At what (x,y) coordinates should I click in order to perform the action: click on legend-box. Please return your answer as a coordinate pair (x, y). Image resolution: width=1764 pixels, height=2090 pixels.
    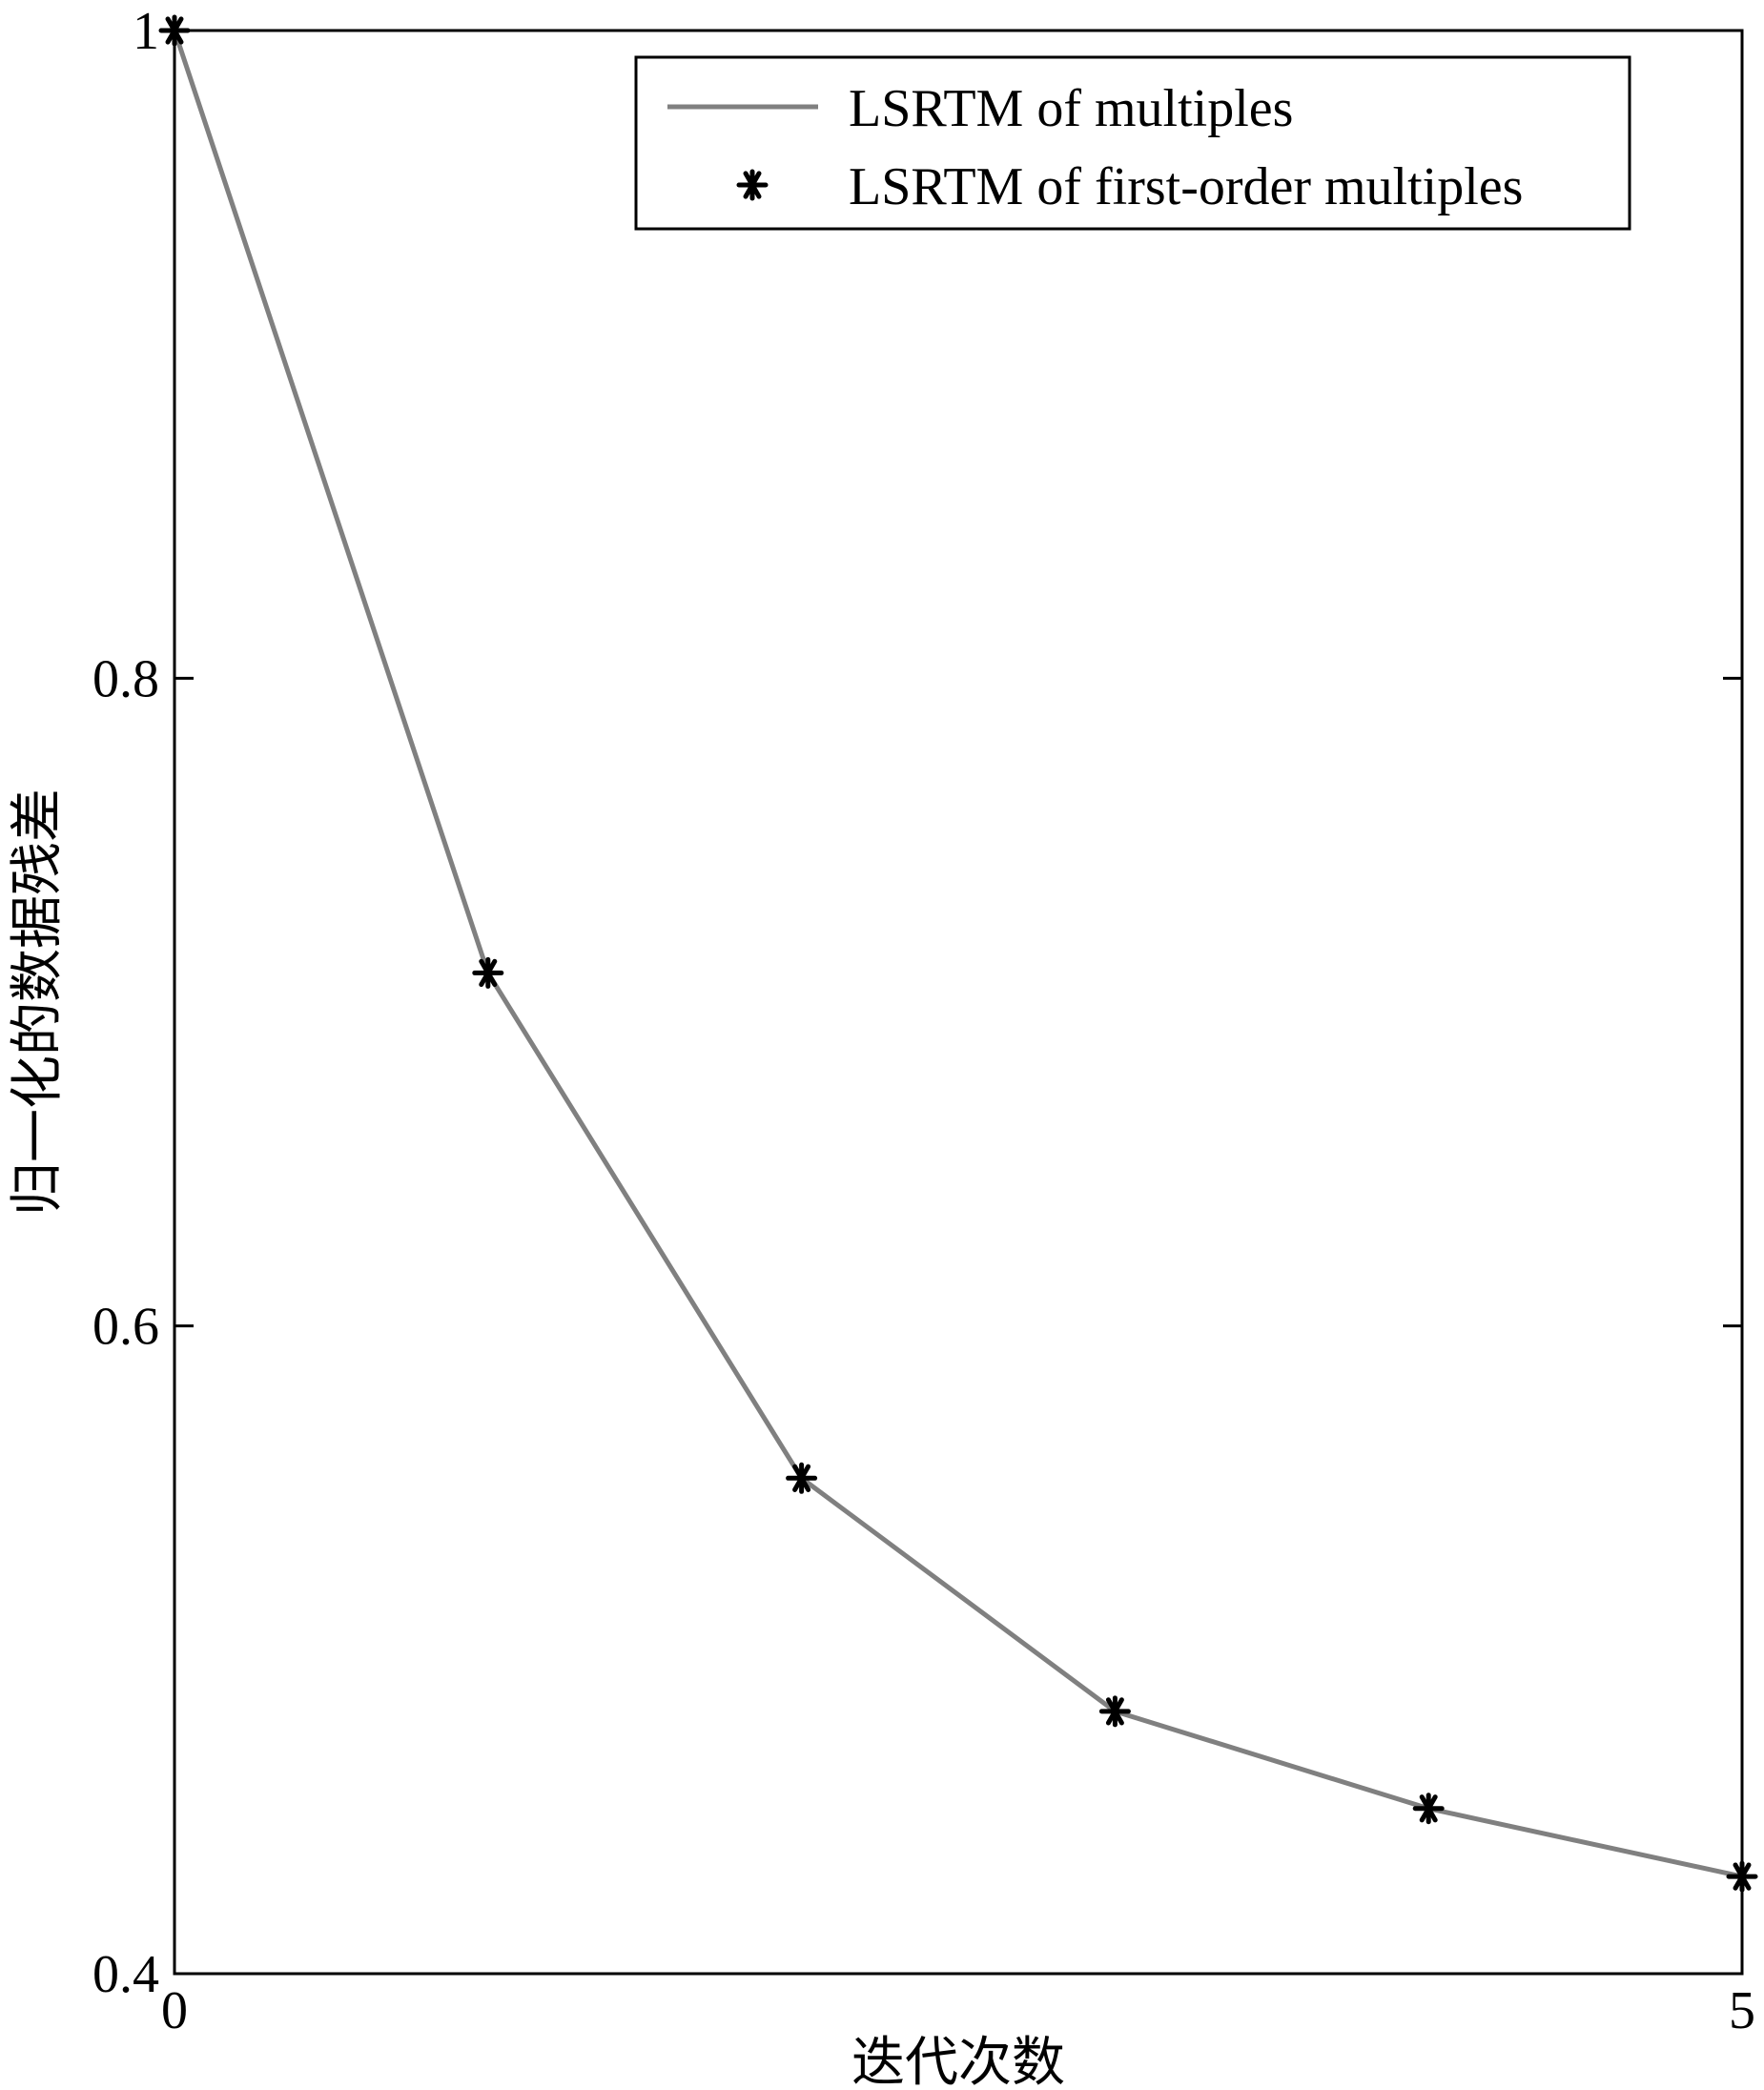
    Looking at the image, I should click on (1133, 143).